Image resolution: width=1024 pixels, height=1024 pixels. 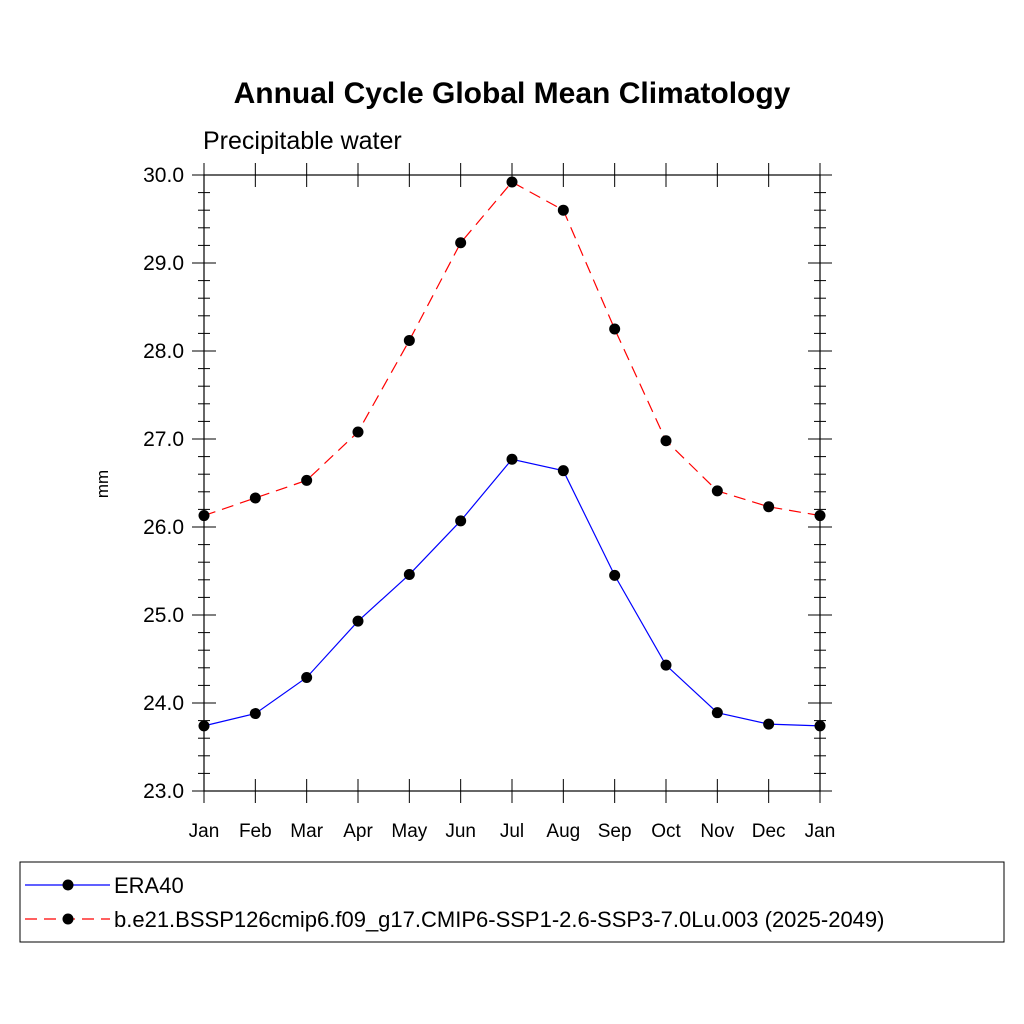 I want to click on x-tick-label: Nov, so click(x=717, y=831).